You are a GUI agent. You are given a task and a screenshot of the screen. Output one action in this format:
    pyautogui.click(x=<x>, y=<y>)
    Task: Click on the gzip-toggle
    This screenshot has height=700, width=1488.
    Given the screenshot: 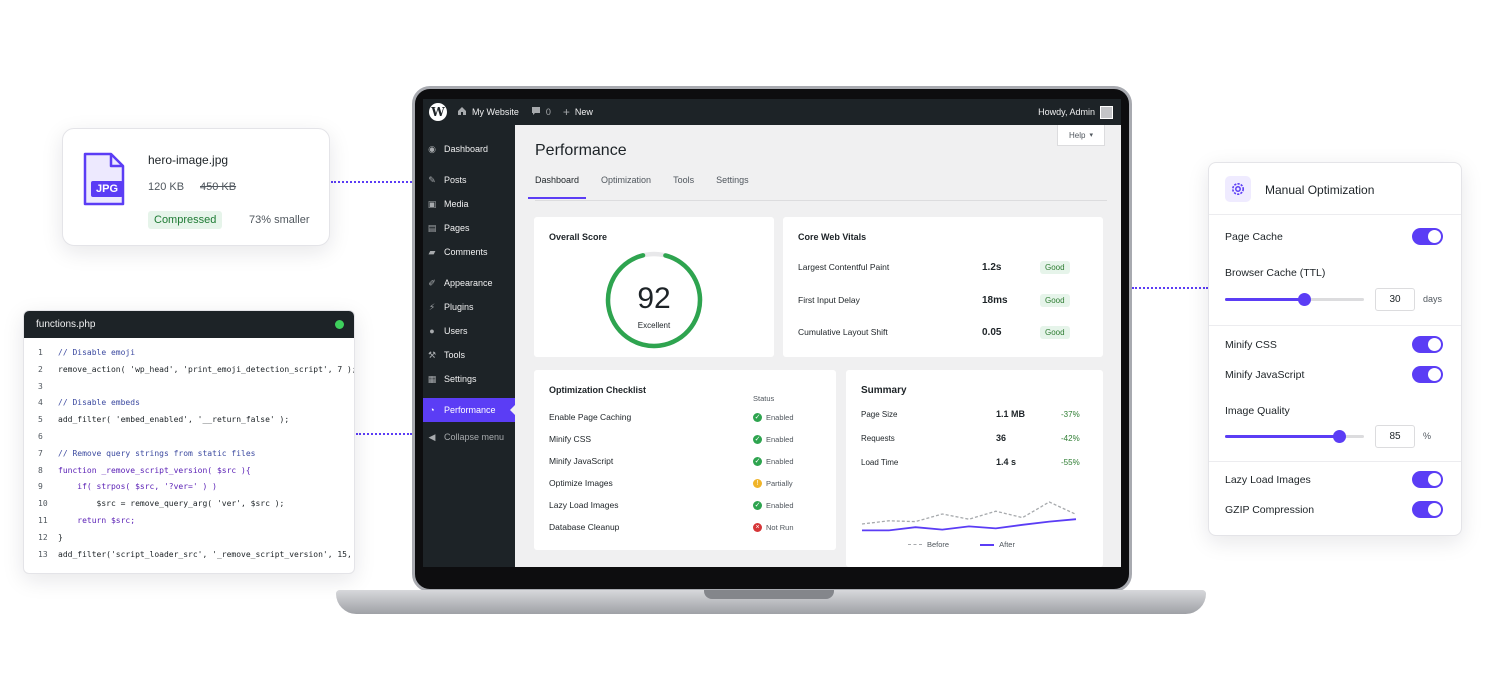 What is the action you would take?
    pyautogui.click(x=1427, y=509)
    